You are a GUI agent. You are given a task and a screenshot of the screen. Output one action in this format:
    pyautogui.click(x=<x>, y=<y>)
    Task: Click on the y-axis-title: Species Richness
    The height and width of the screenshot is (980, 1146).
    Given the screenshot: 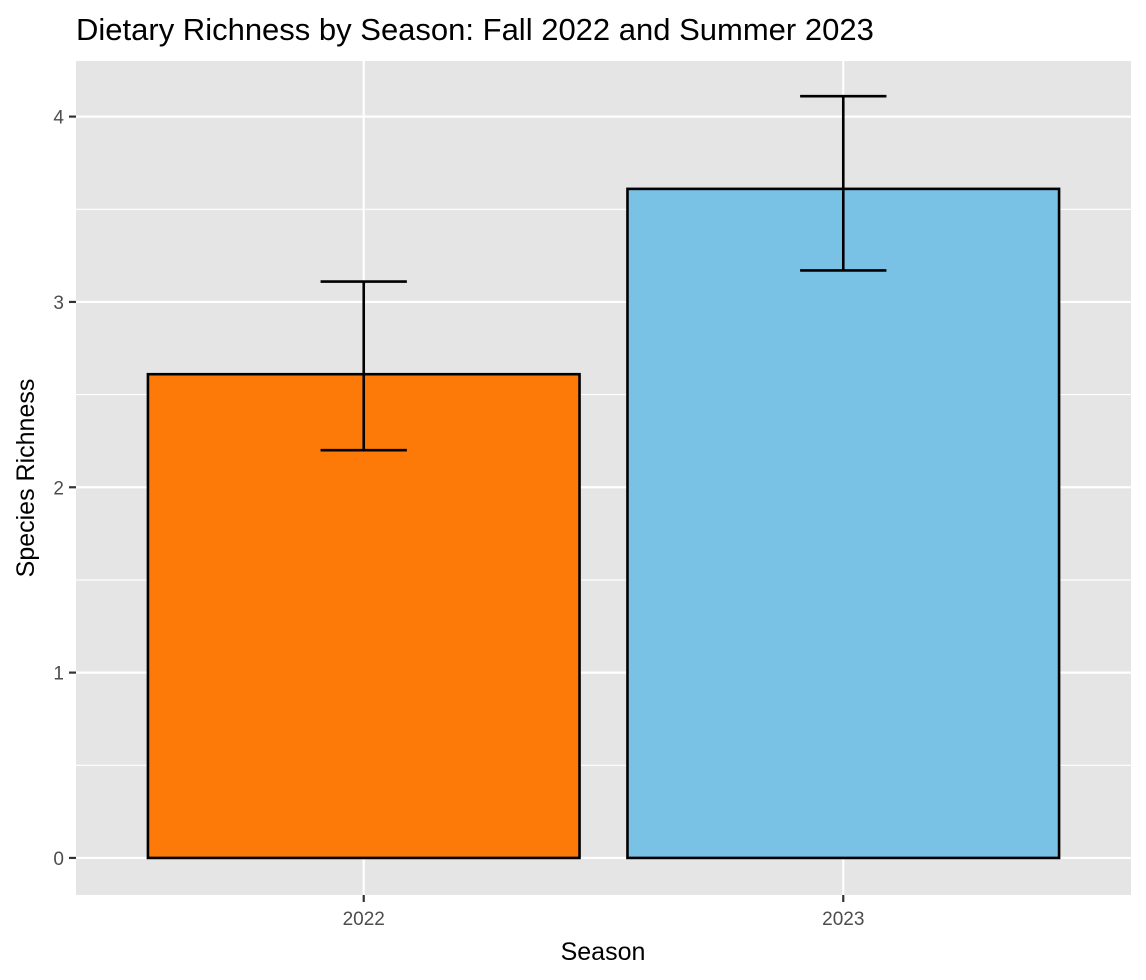 What is the action you would take?
    pyautogui.click(x=26, y=478)
    